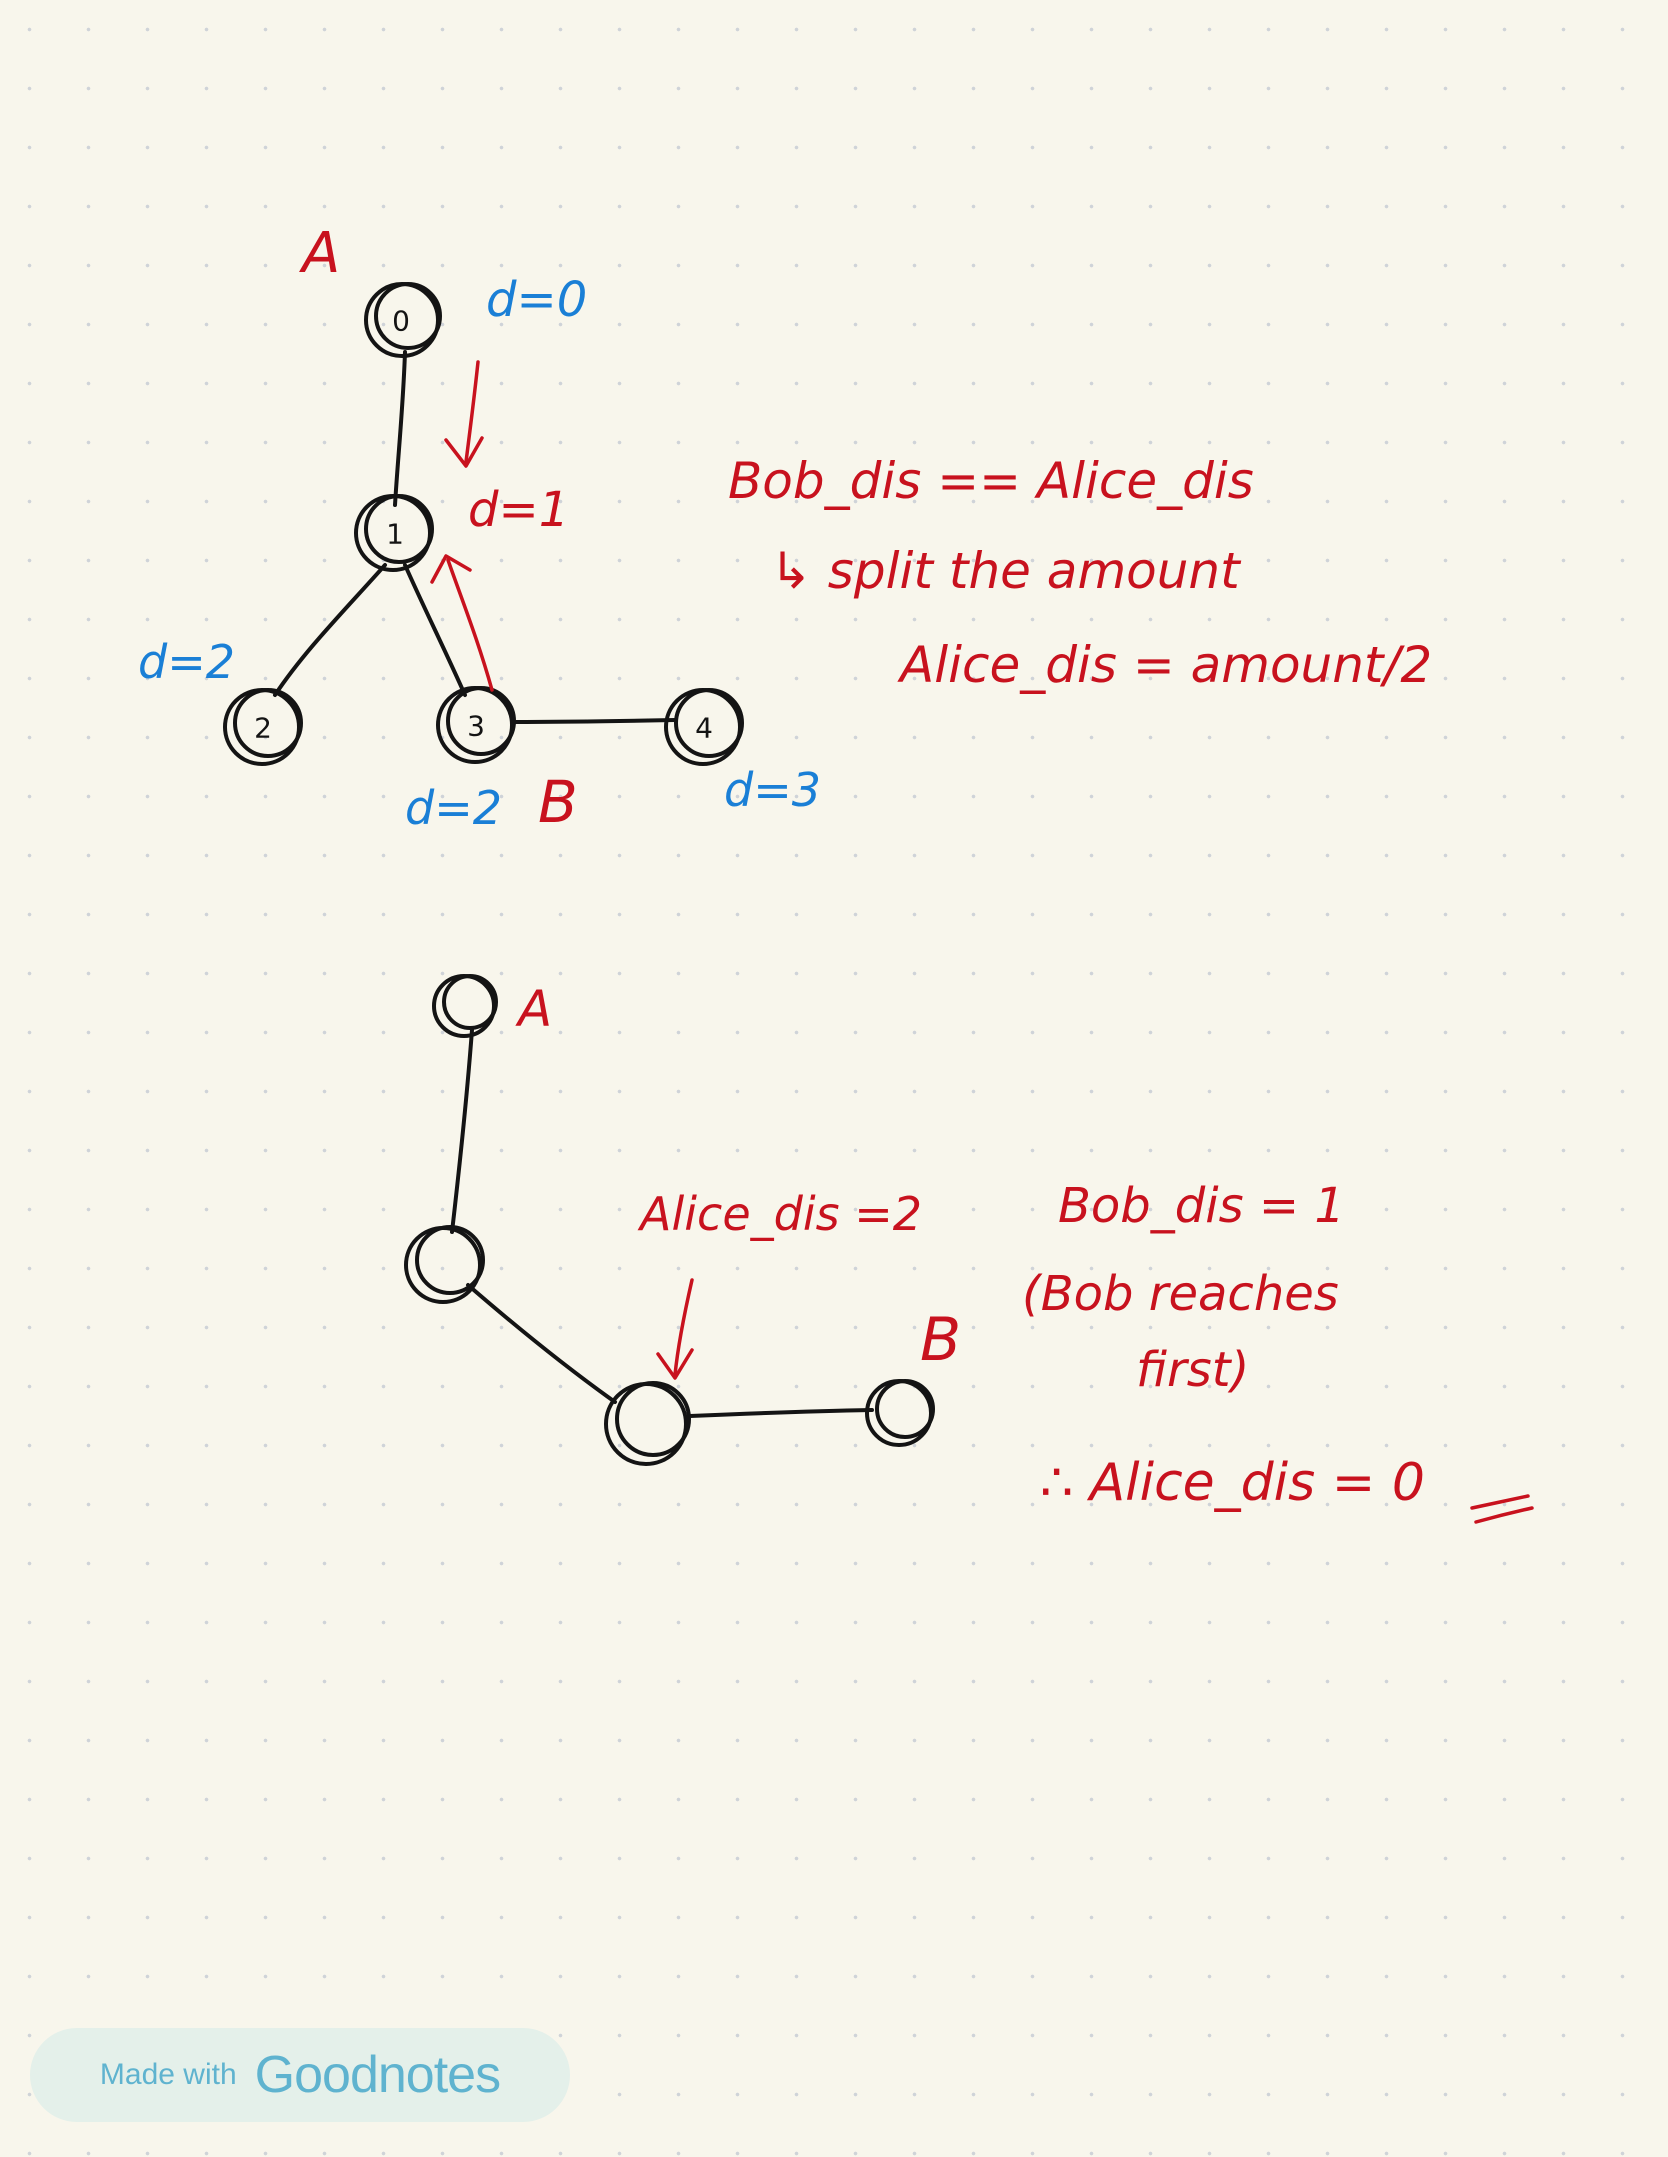 This screenshot has height=2157, width=1668. What do you see at coordinates (453, 808) in the screenshot?
I see `distance-node-3: d=2` at bounding box center [453, 808].